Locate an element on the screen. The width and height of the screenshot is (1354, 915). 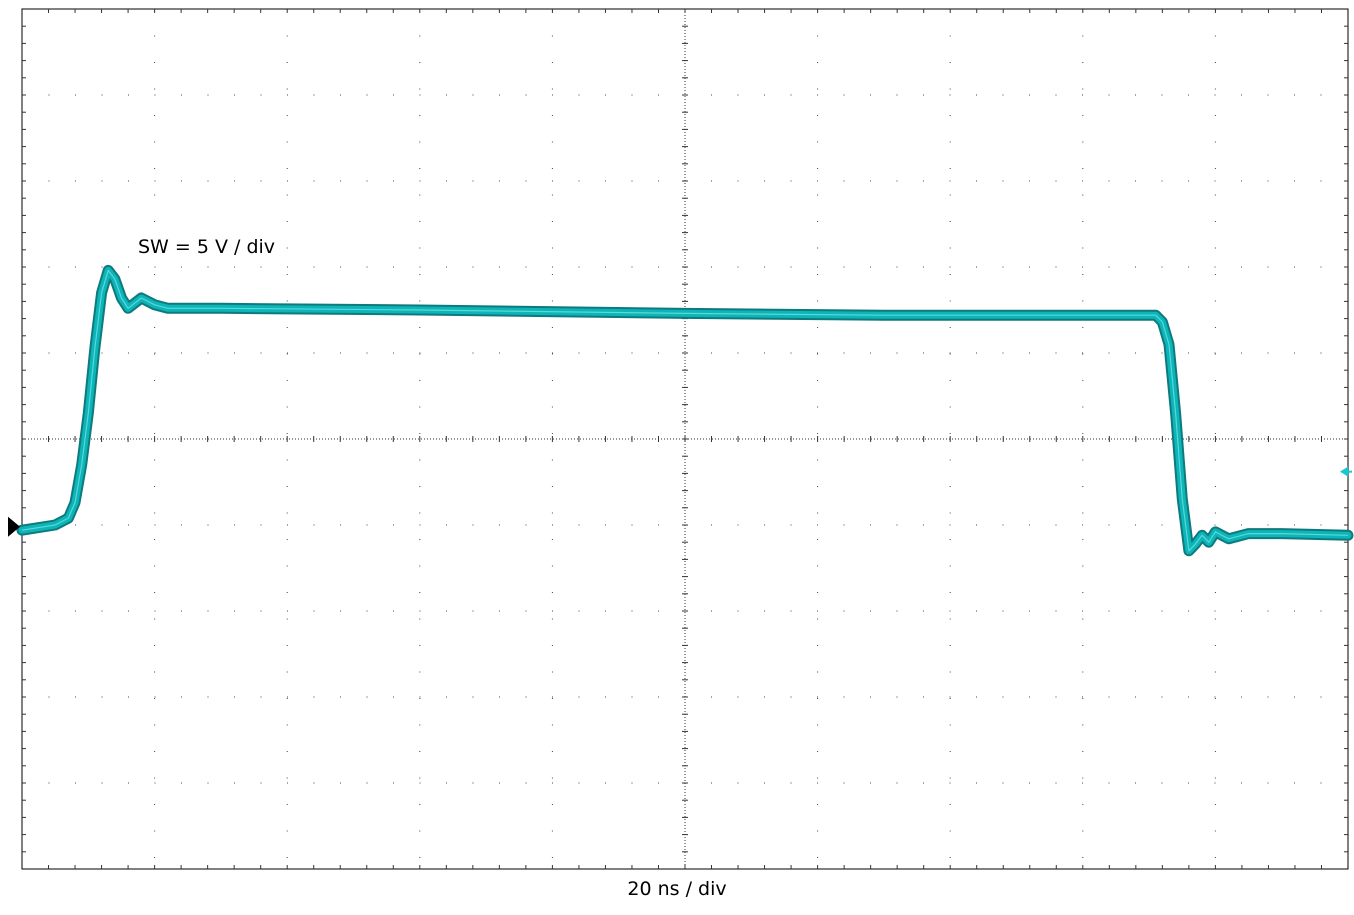
x-axis-label: 20 ns / div is located at coordinates (677, 889).